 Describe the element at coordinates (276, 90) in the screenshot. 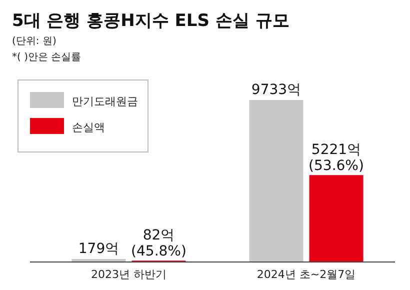

I see `data-label: 9733억` at that location.